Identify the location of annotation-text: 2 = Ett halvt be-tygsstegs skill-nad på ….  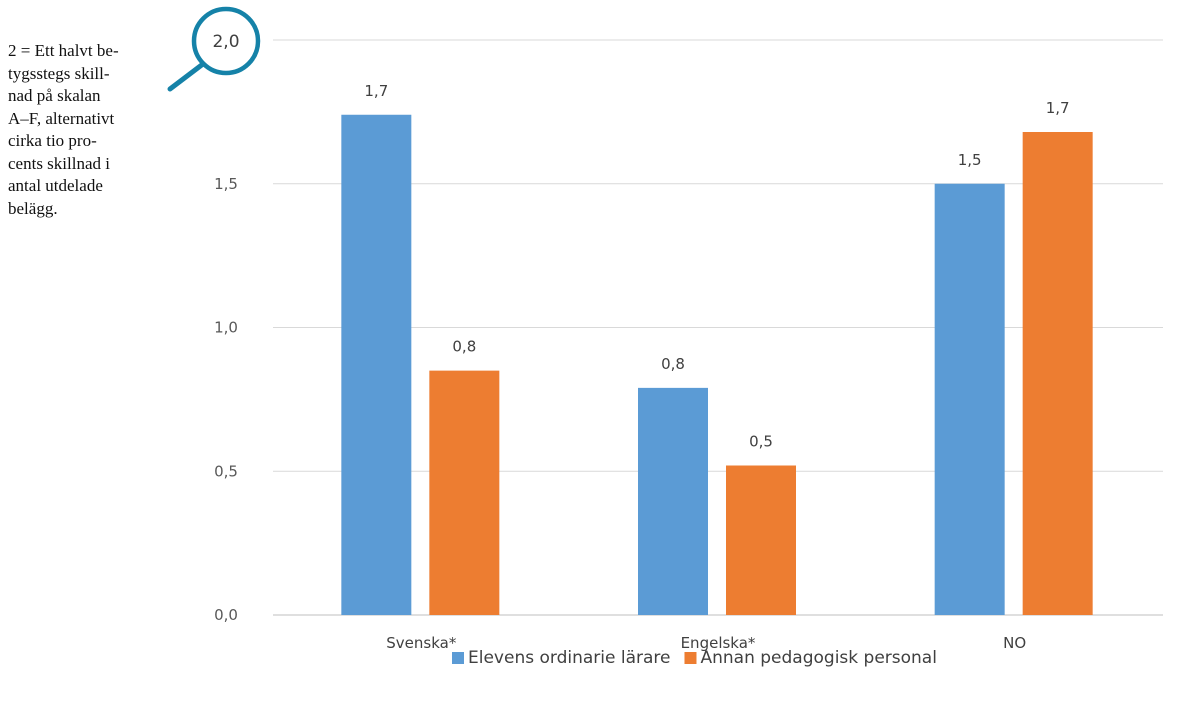
(88, 130).